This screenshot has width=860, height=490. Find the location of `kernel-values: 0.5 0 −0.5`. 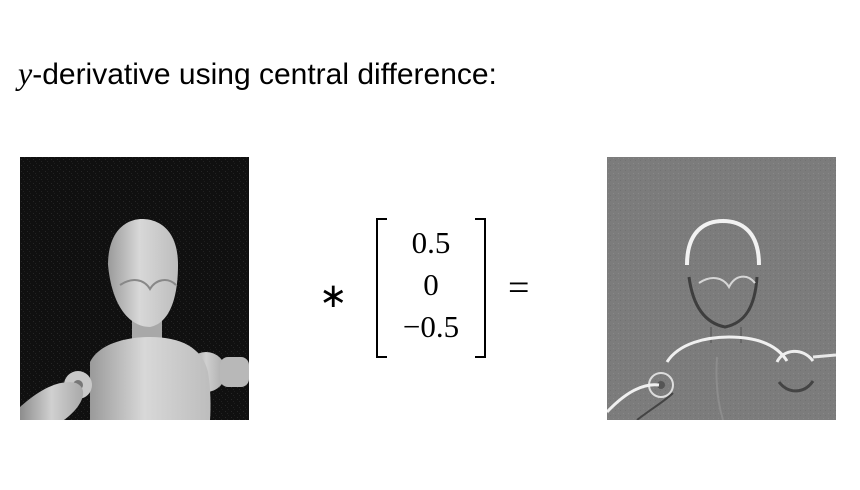

kernel-values: 0.5 0 −0.5 is located at coordinates (431, 285).